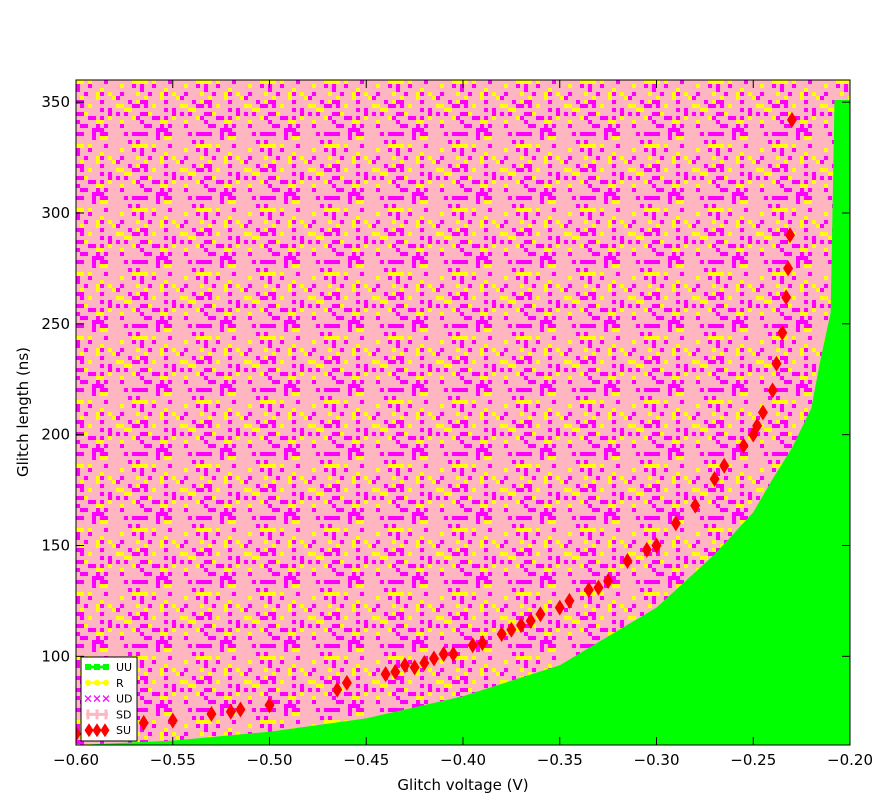 This screenshot has height=808, width=892. Describe the element at coordinates (55, 213) in the screenshot. I see `y-tick-label: 300` at that location.